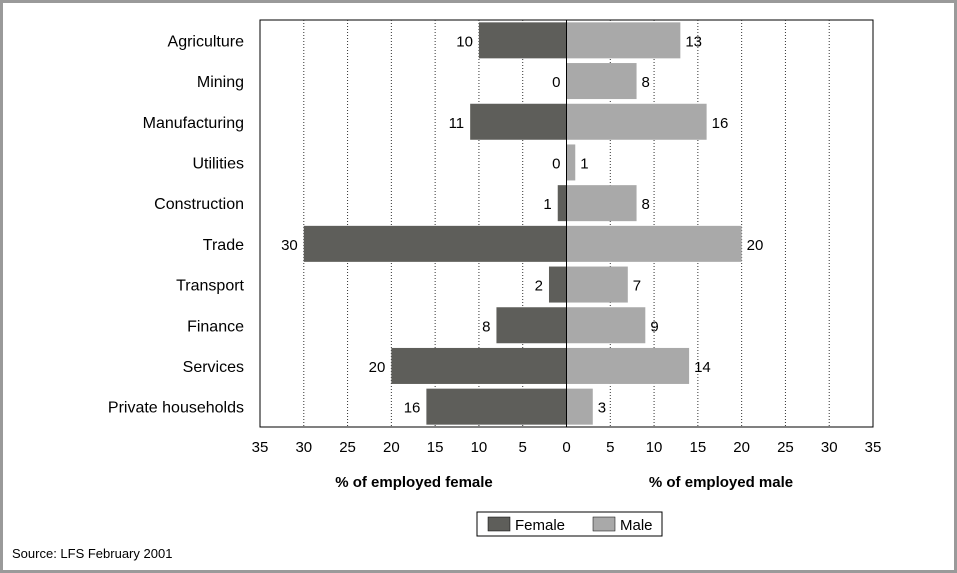 Image resolution: width=957 pixels, height=573 pixels. I want to click on legend-swatch-male, so click(604, 524).